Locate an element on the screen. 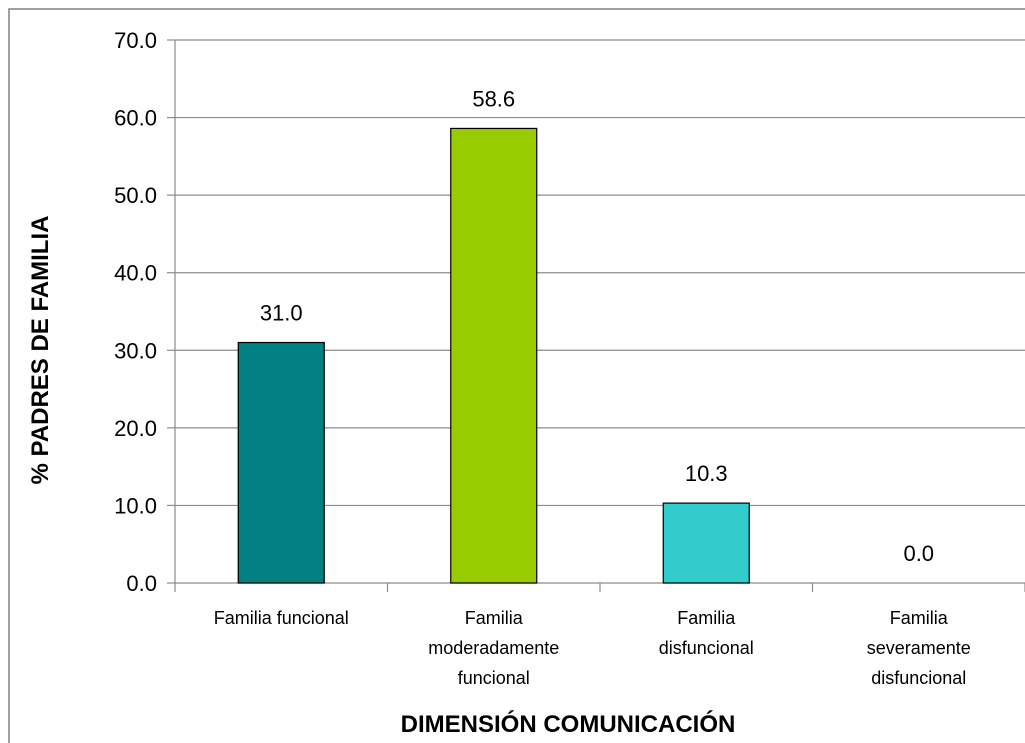 The image size is (1025, 743). y-tick-label: 0.0 is located at coordinates (141, 583).